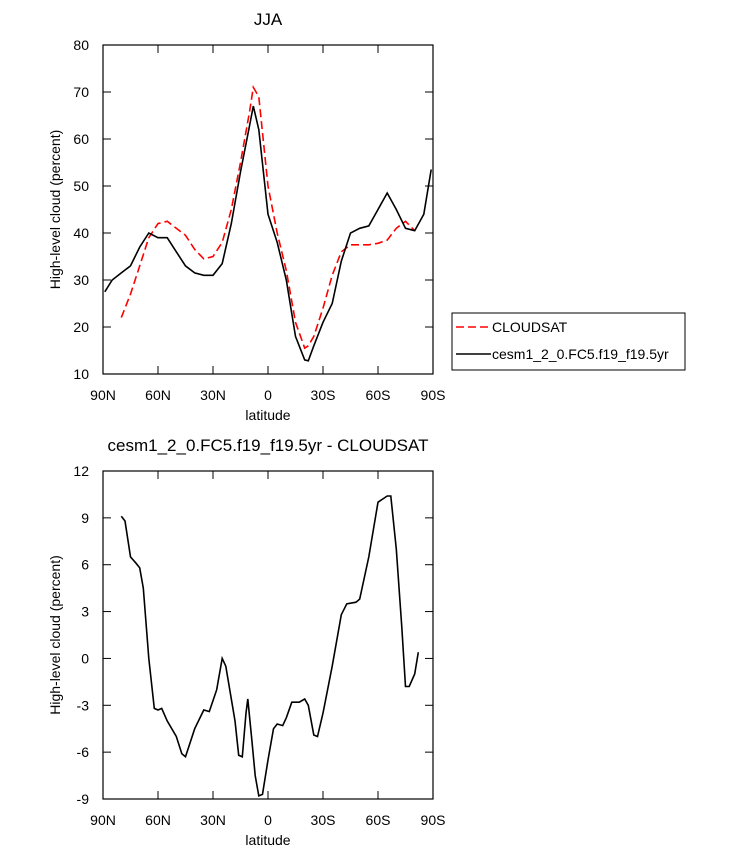 The image size is (733, 867). I want to click on y-tick-label: 60, so click(81, 139).